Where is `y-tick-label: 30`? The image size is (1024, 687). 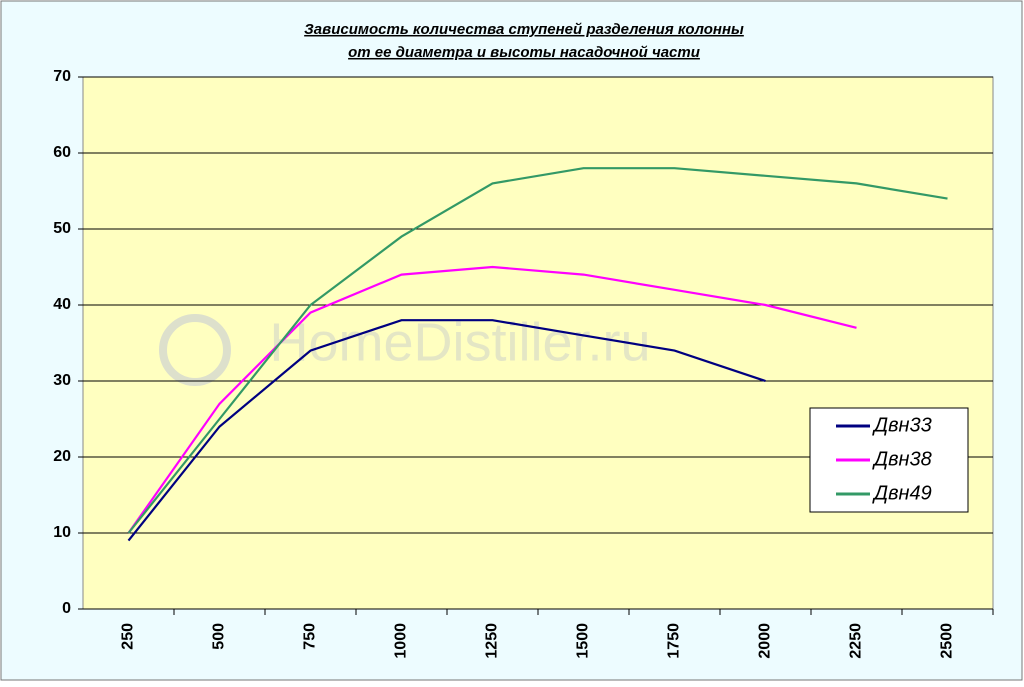
y-tick-label: 30 is located at coordinates (62, 380).